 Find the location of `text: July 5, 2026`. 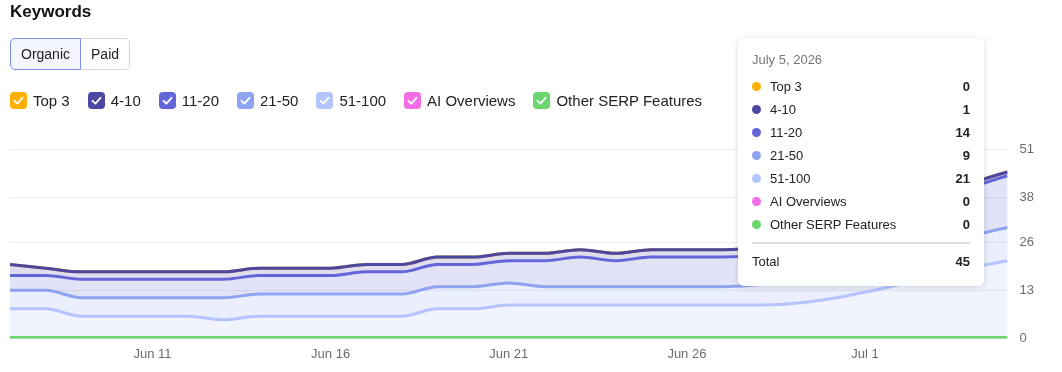

text: July 5, 2026 is located at coordinates (788, 59).